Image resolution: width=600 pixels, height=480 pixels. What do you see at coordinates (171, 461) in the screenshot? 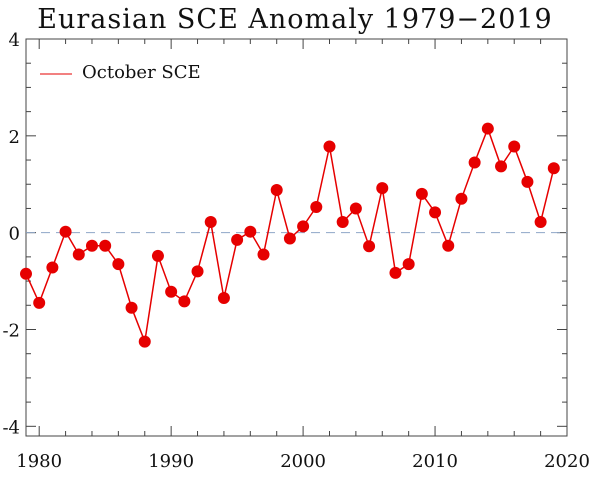
I see `x-tick-label: 1990` at bounding box center [171, 461].